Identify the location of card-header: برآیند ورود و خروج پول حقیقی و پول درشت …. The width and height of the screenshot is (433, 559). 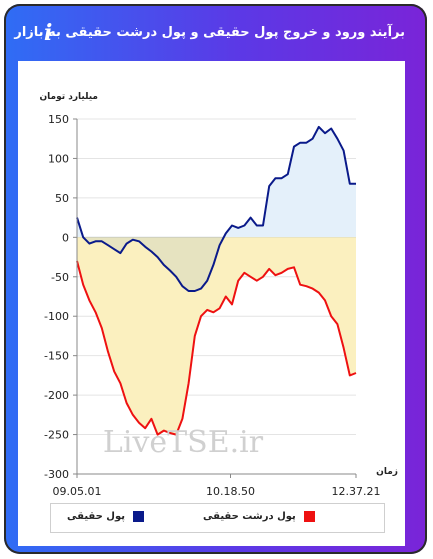
(215, 32).